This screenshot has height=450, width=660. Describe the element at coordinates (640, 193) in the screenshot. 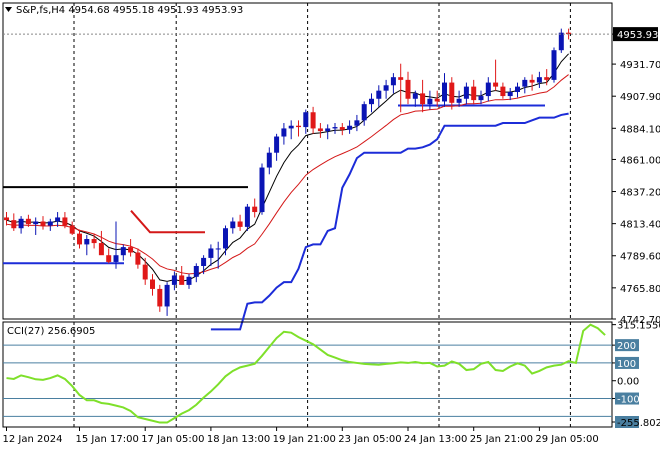

I see `price-axis-label: 4837.20` at that location.